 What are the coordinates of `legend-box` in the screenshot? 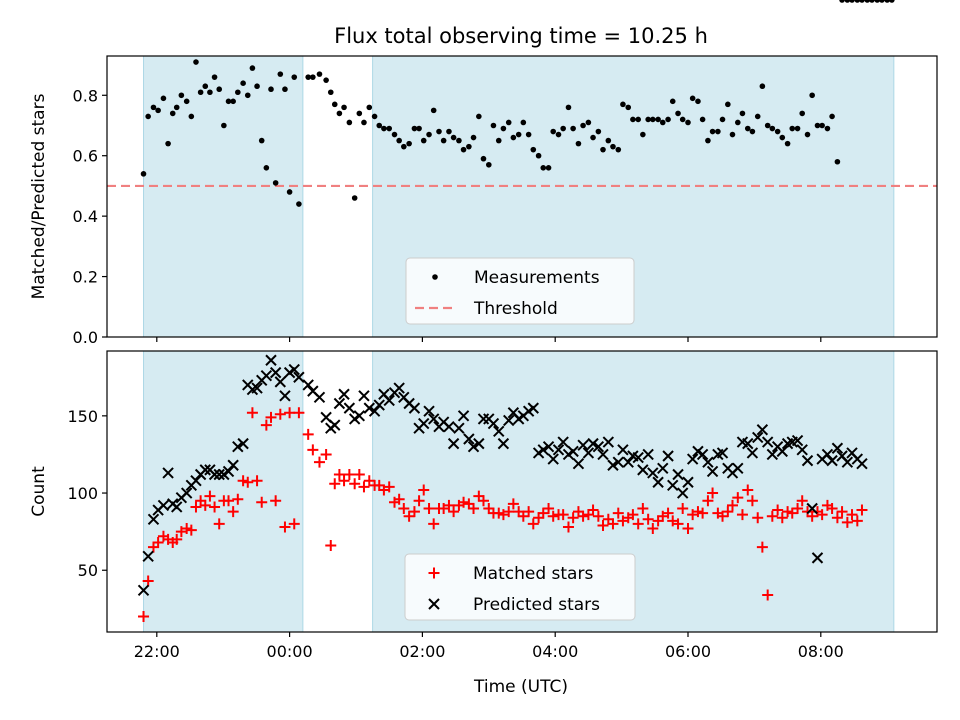 It's located at (520, 587).